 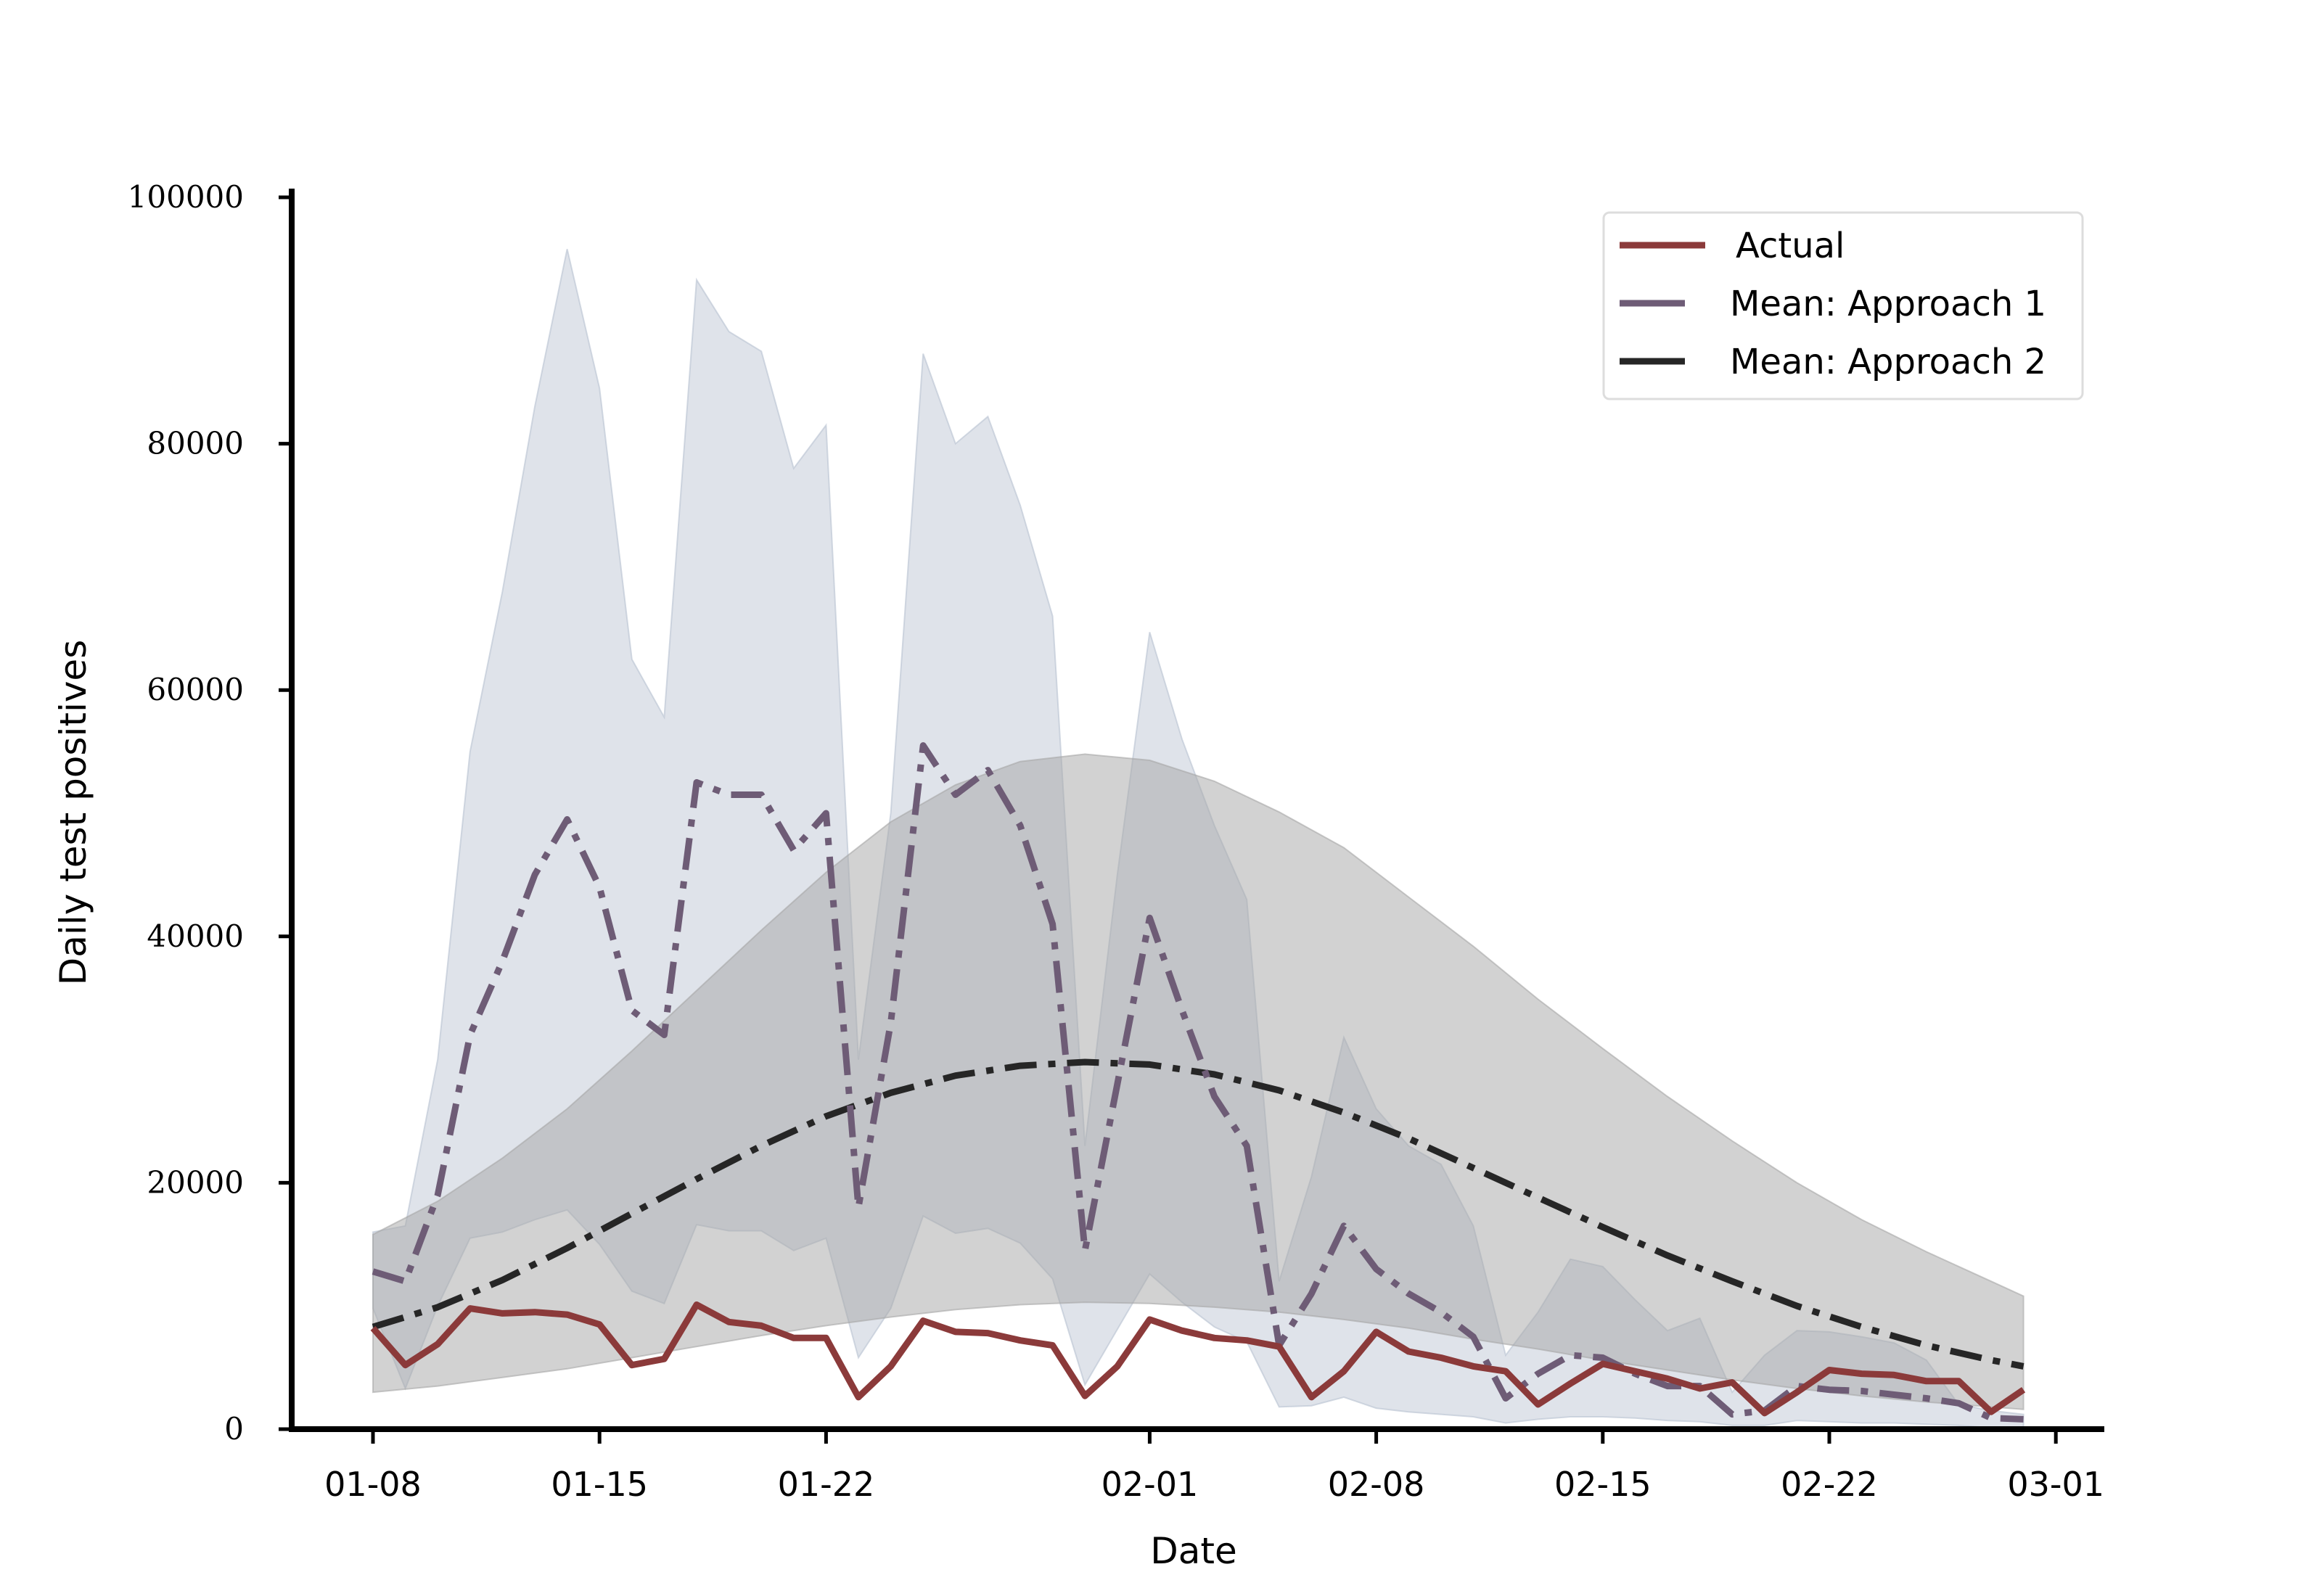 What do you see at coordinates (826, 1485) in the screenshot?
I see `x-tick-label: 01-22` at bounding box center [826, 1485].